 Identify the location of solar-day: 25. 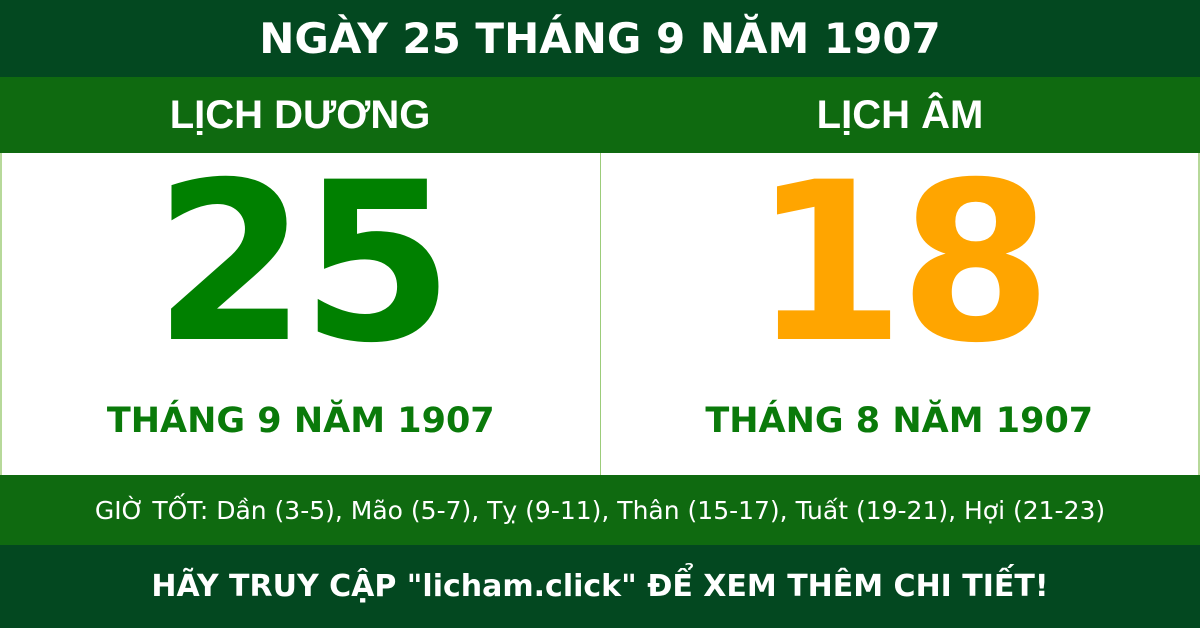
(303, 263).